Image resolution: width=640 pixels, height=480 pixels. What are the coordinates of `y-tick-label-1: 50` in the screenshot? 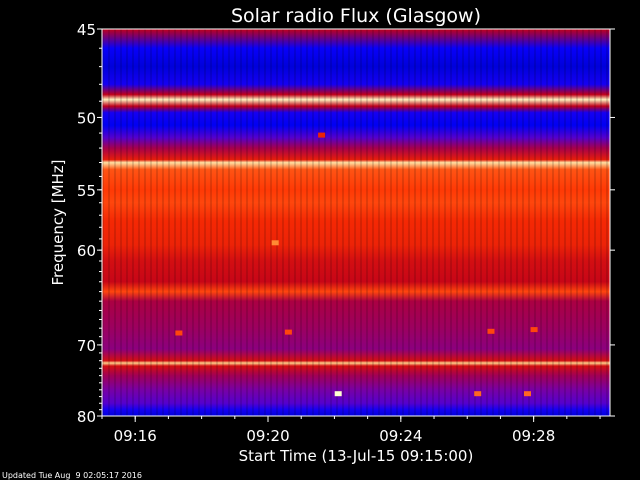 It's located at (86, 118).